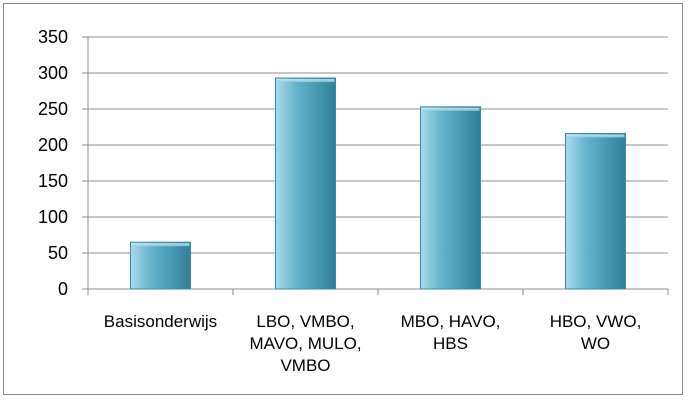  What do you see at coordinates (53, 73) in the screenshot?
I see `y-tick-label-300: 300` at bounding box center [53, 73].